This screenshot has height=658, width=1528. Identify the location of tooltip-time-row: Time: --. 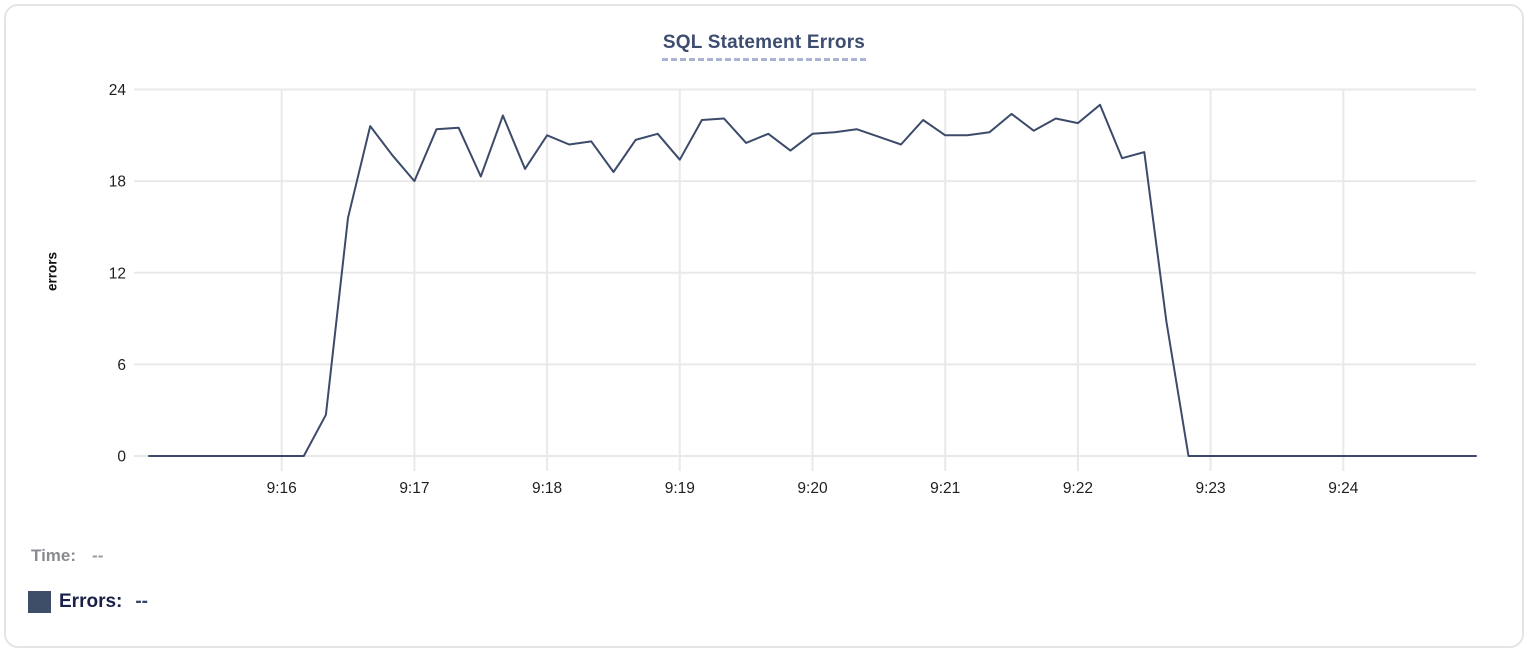
(67, 556).